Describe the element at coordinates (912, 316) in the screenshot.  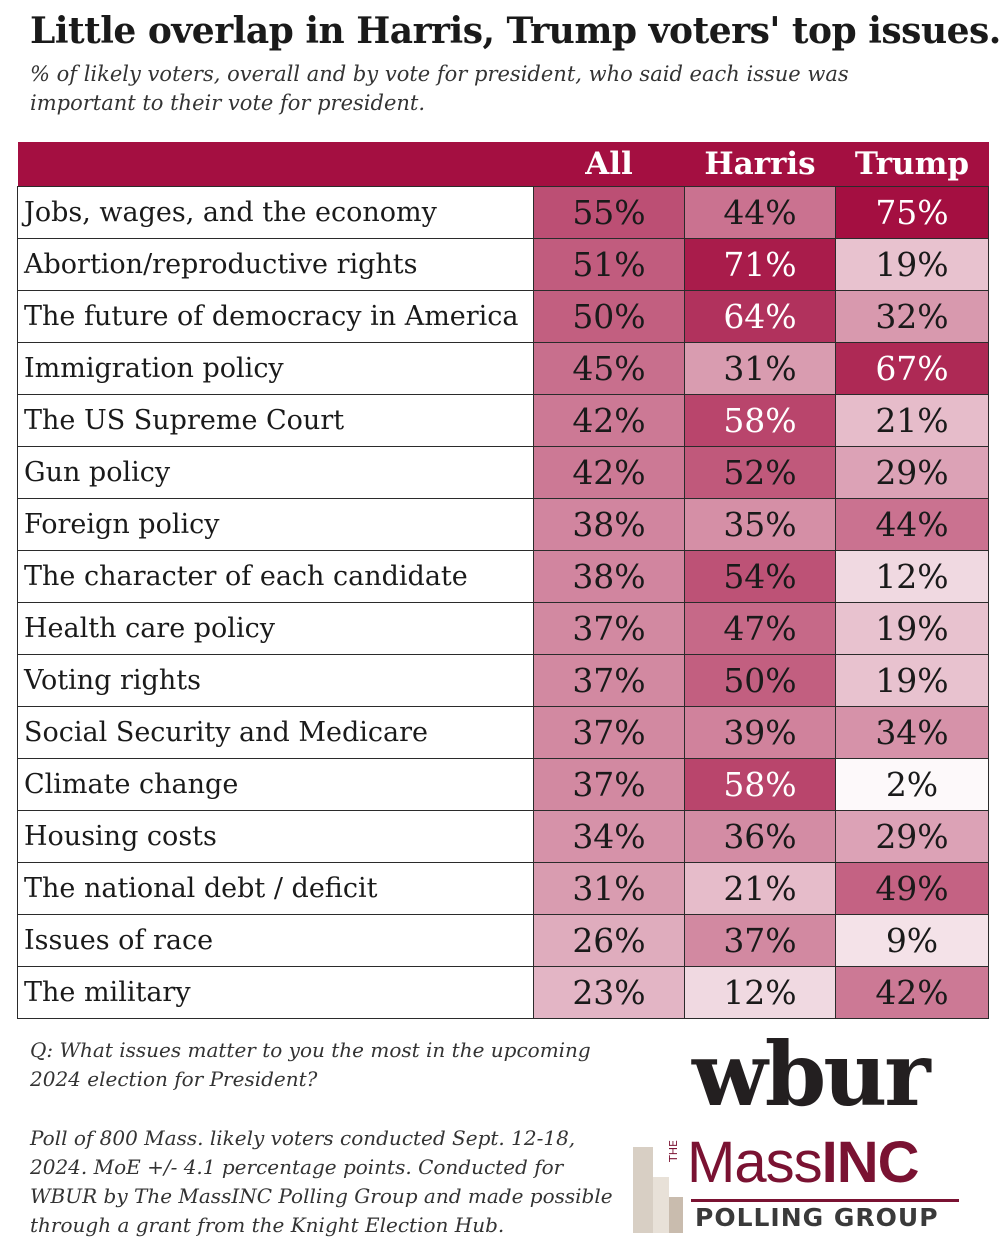
I see `value-cell-trump: 32%` at that location.